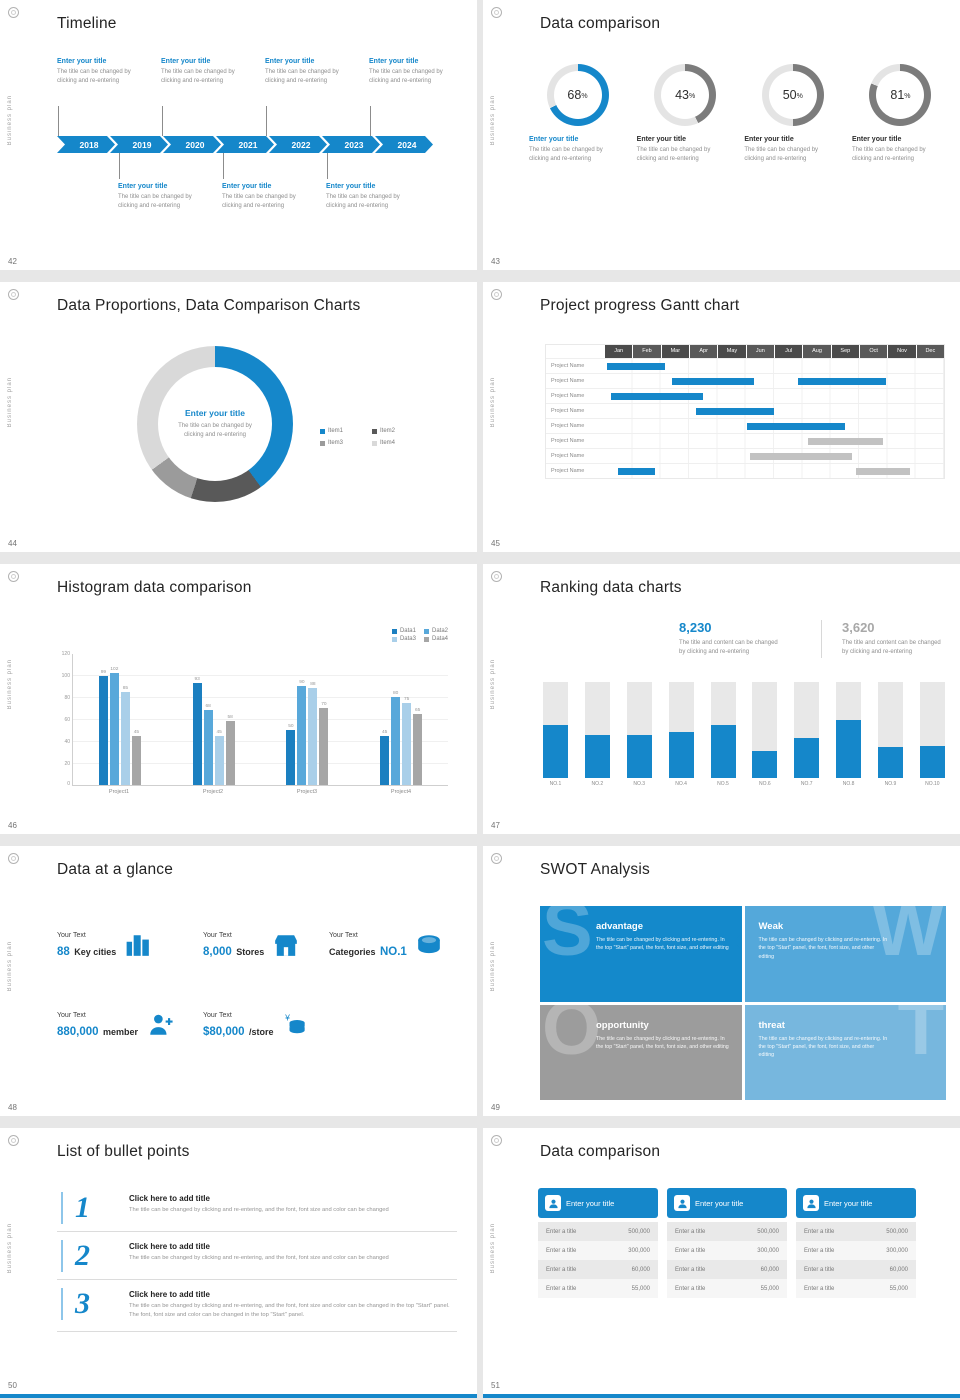 The image size is (960, 1400). What do you see at coordinates (401, 719) in the screenshot?
I see `bar-group: 45 80 75 65` at bounding box center [401, 719].